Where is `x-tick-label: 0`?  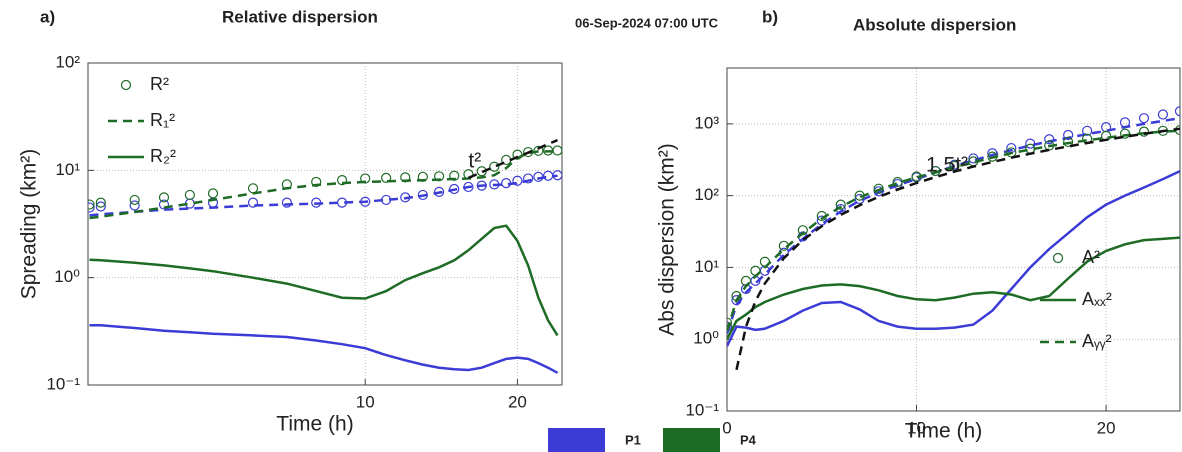 x-tick-label: 0 is located at coordinates (726, 427).